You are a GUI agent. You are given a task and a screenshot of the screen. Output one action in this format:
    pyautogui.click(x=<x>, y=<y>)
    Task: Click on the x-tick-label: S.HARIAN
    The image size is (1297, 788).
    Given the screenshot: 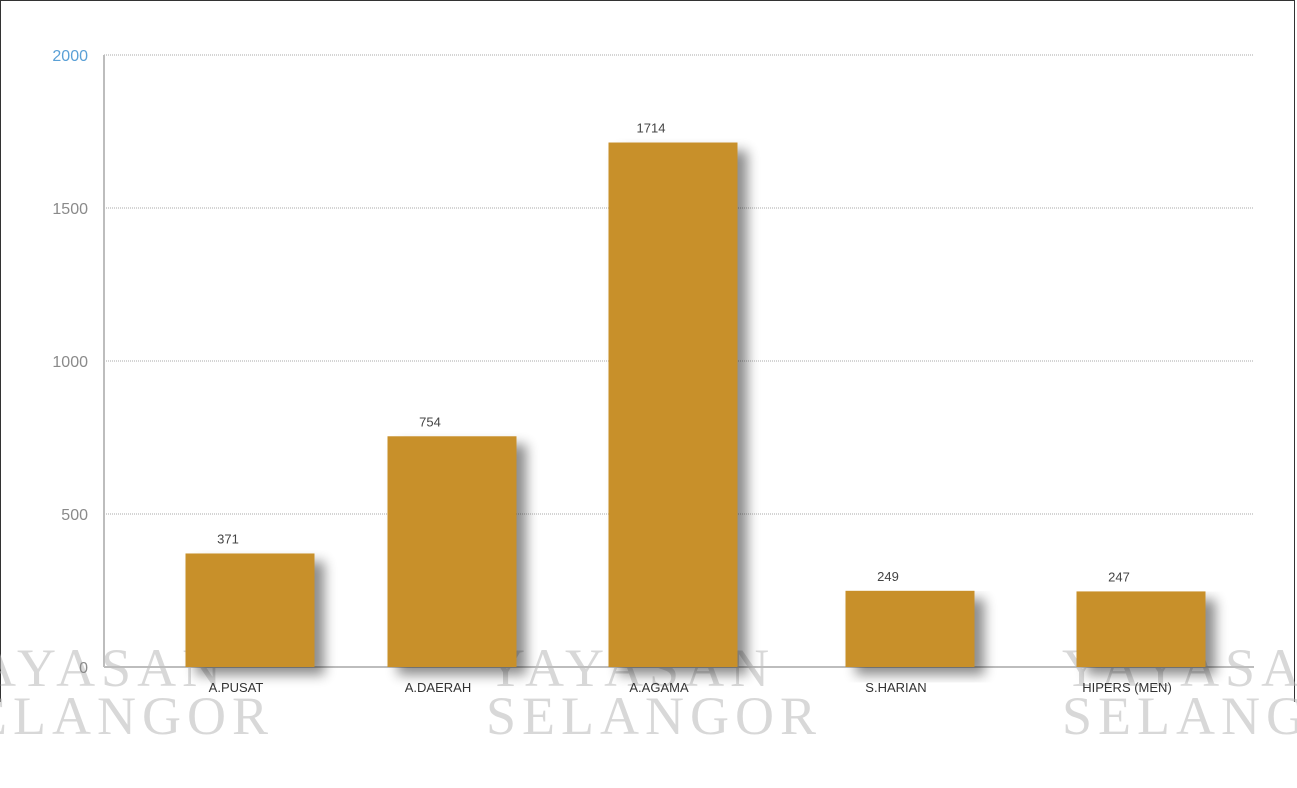 What is the action you would take?
    pyautogui.click(x=895, y=687)
    